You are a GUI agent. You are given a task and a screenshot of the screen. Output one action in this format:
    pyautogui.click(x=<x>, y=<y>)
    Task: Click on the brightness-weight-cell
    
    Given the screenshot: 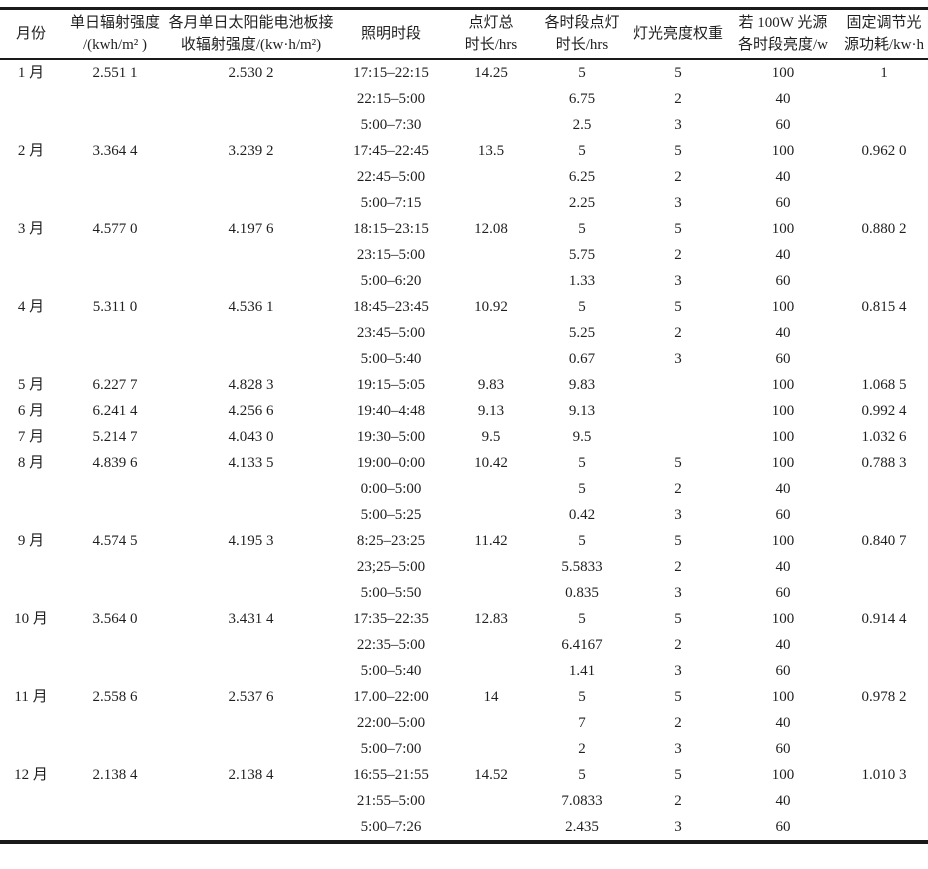 What is the action you would take?
    pyautogui.click(x=678, y=411)
    